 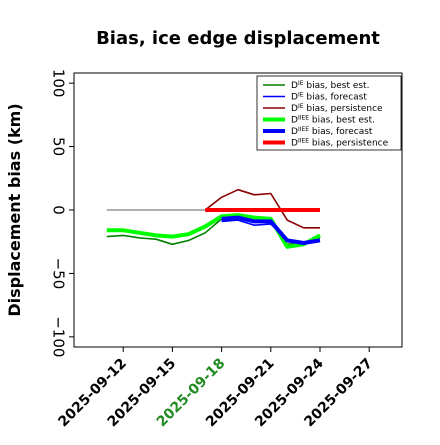 I want to click on y-tick-label: 0, so click(x=59, y=210).